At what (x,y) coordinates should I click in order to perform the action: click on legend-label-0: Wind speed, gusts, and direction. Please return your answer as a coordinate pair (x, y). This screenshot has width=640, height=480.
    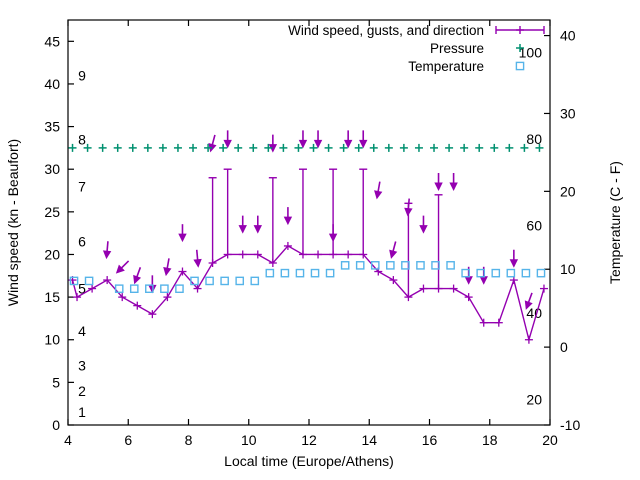
    Looking at the image, I should click on (386, 30).